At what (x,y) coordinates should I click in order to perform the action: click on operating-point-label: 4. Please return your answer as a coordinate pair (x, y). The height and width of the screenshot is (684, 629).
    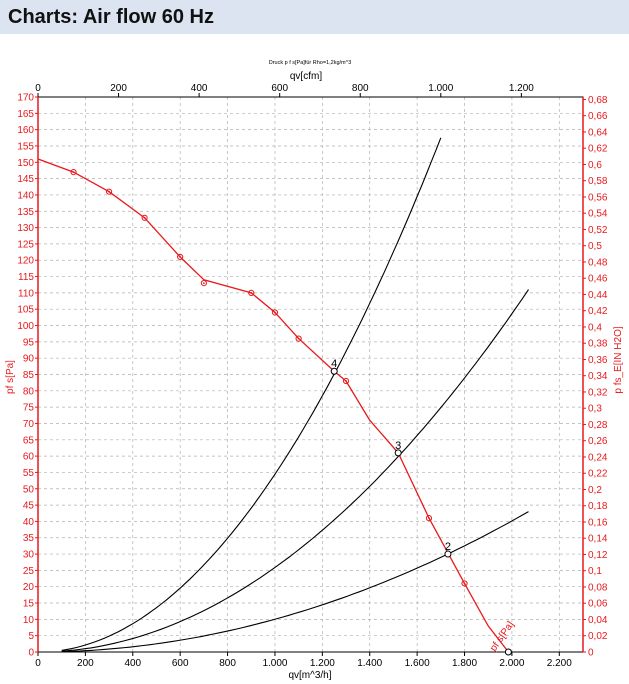
    Looking at the image, I should click on (334, 364).